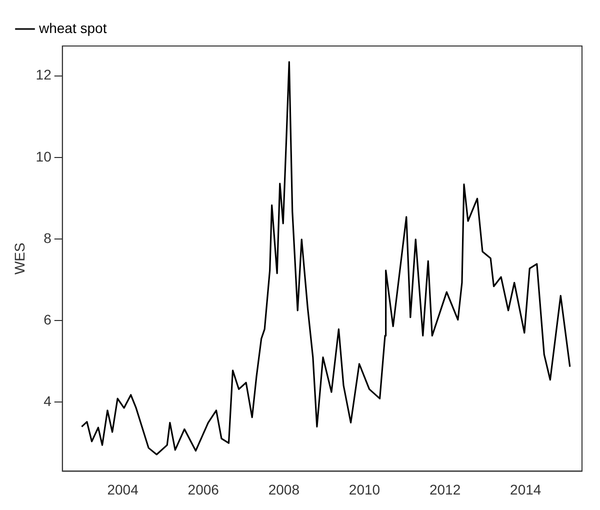 This screenshot has height=510, width=600. What do you see at coordinates (526, 489) in the screenshot?
I see `x-tick-label: 2014` at bounding box center [526, 489].